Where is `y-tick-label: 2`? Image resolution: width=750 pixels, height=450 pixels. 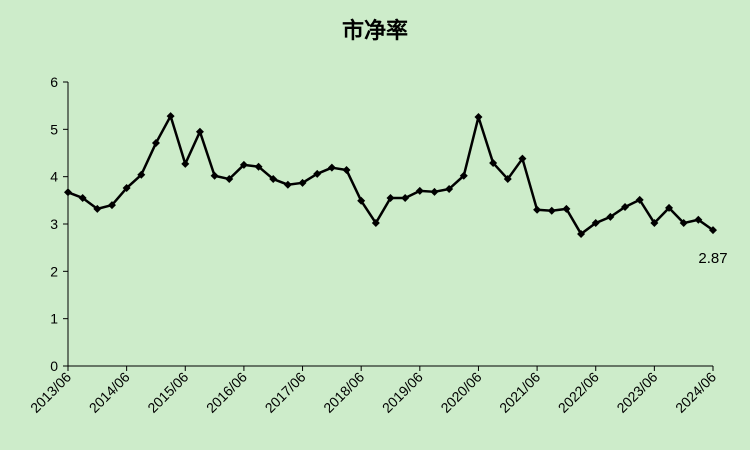
y-tick-label: 2 is located at coordinates (54, 271).